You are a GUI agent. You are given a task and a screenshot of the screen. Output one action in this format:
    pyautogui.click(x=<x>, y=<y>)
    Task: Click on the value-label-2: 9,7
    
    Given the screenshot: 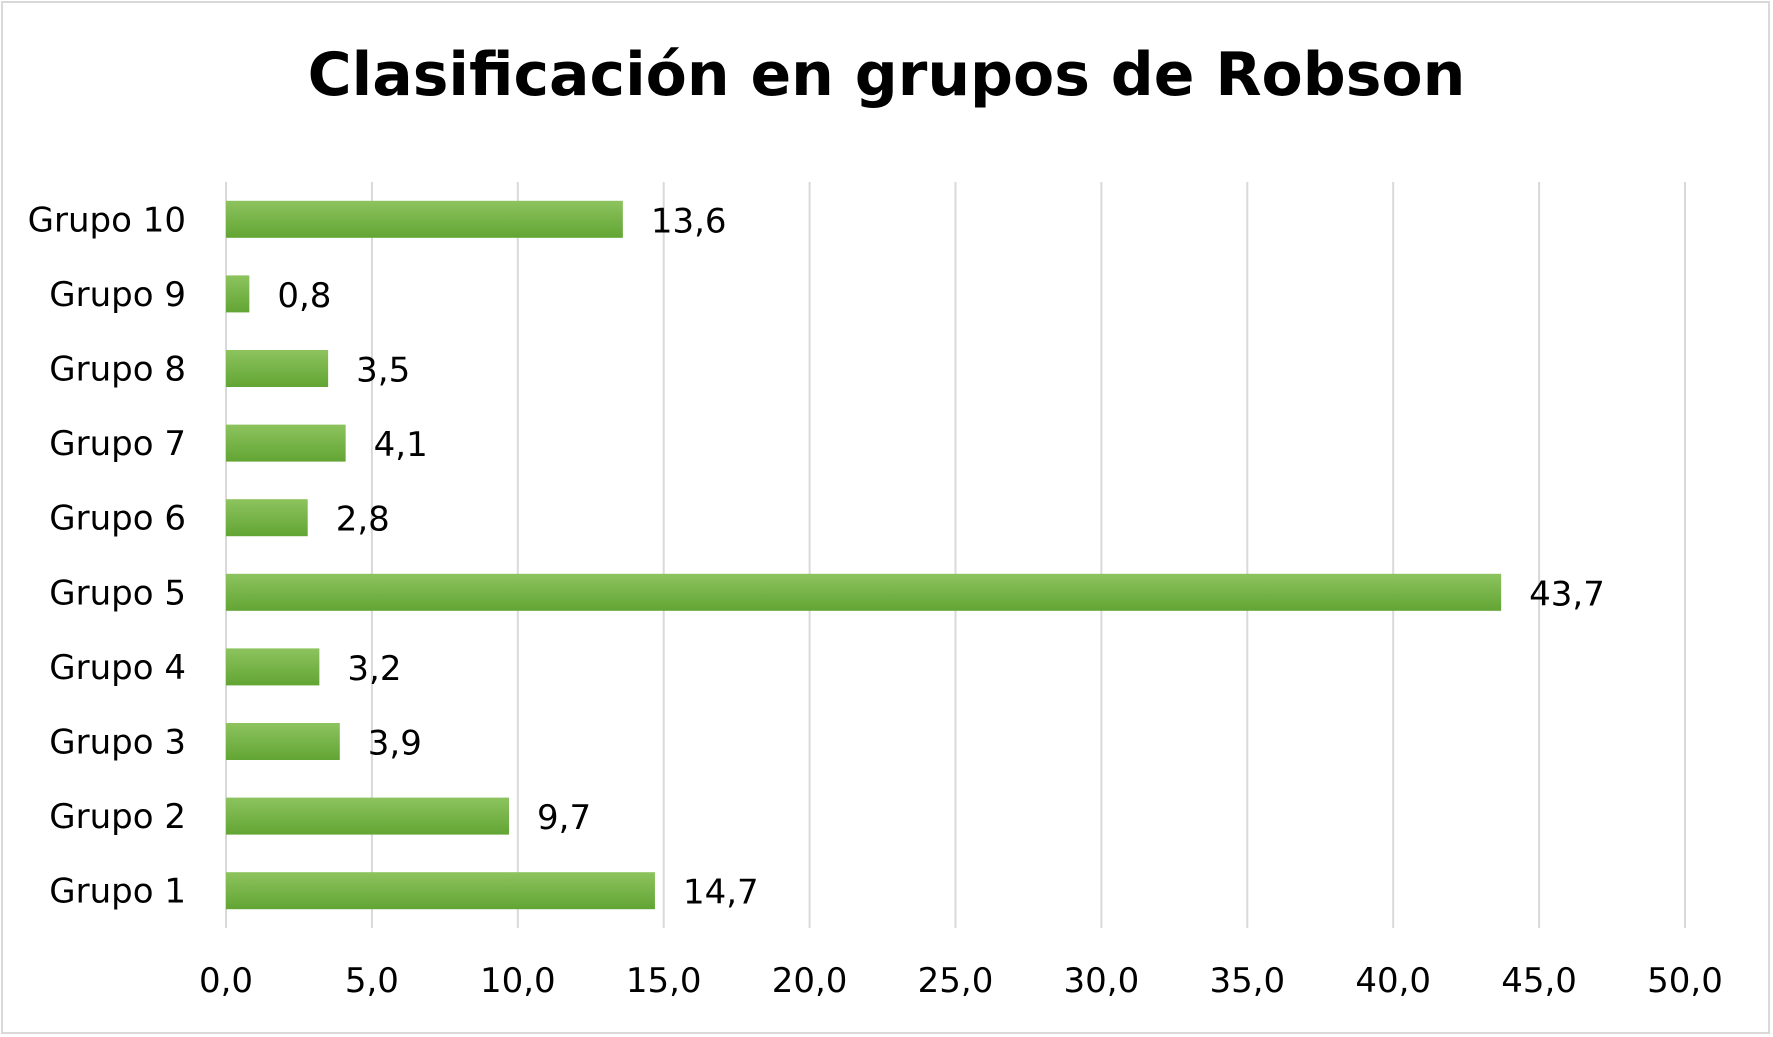 What is the action you would take?
    pyautogui.click(x=564, y=818)
    